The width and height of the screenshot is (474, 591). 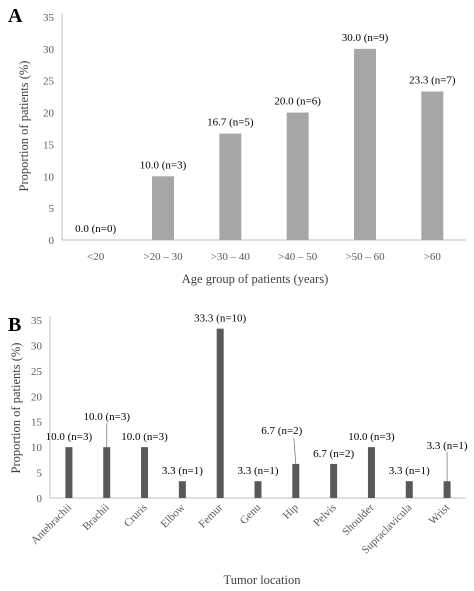 What do you see at coordinates (365, 257) in the screenshot?
I see `chart-a-x-tick-label: >50 – 60` at bounding box center [365, 257].